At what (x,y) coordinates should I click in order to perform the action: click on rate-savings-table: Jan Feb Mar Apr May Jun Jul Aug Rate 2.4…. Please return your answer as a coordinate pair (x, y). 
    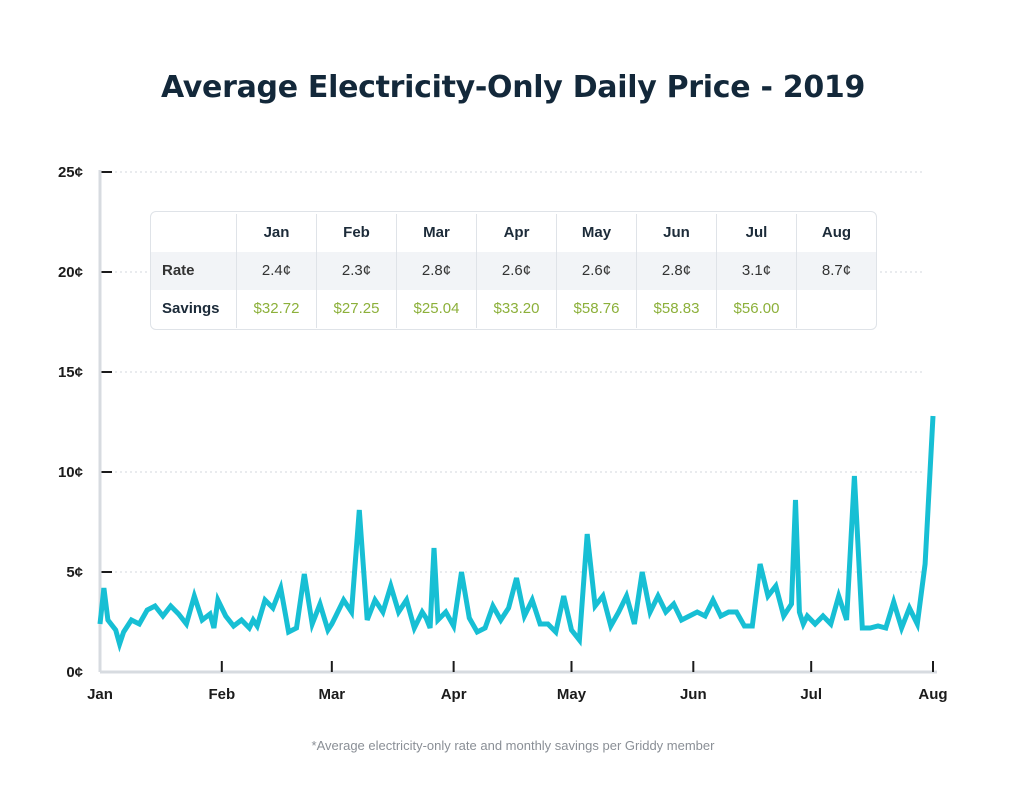
    Looking at the image, I should click on (513, 270).